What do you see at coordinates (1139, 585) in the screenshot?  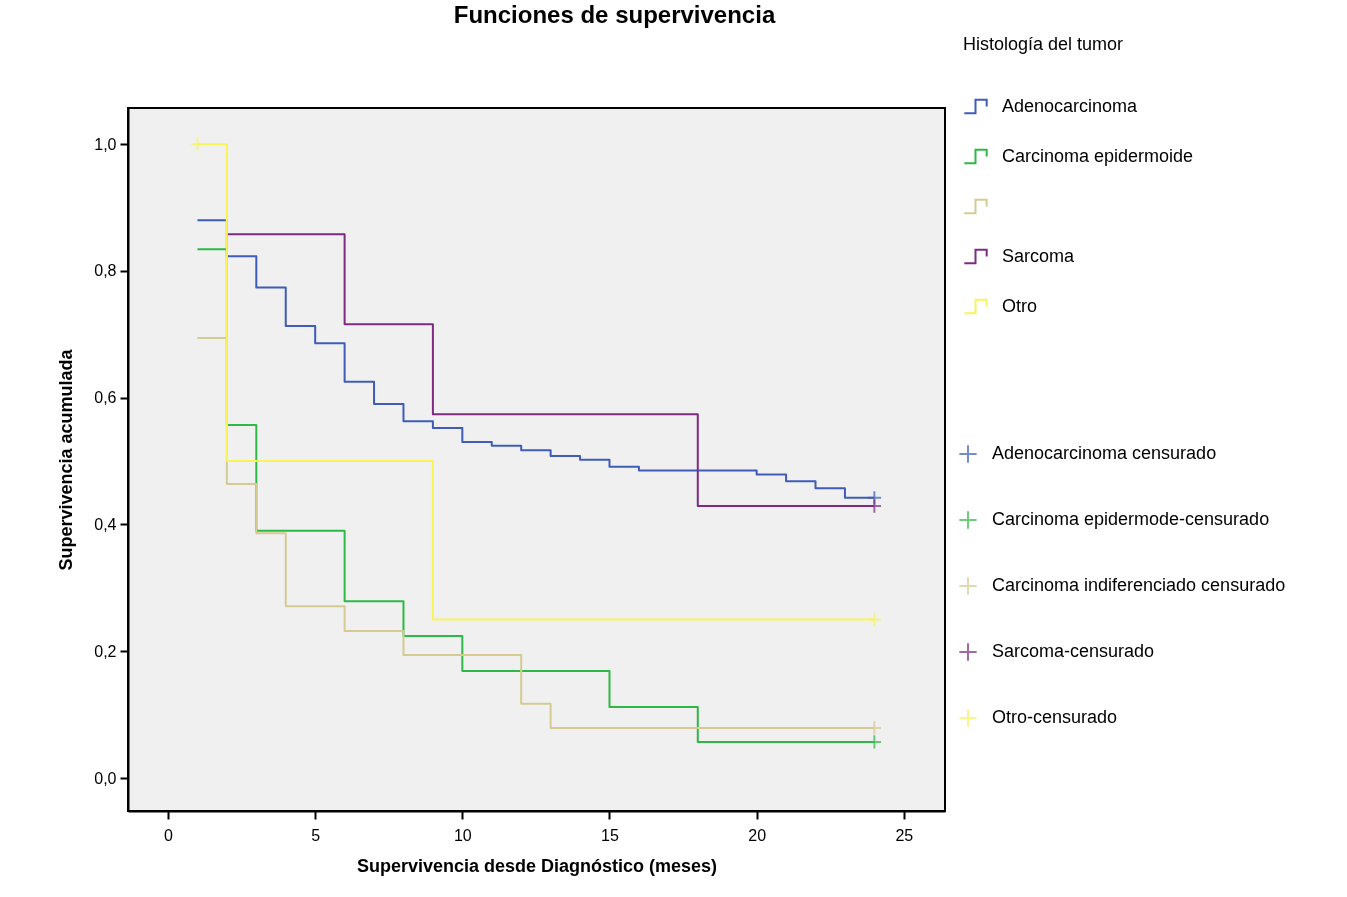 I see `legend-label: Carcinoma indiferenciado censurado` at bounding box center [1139, 585].